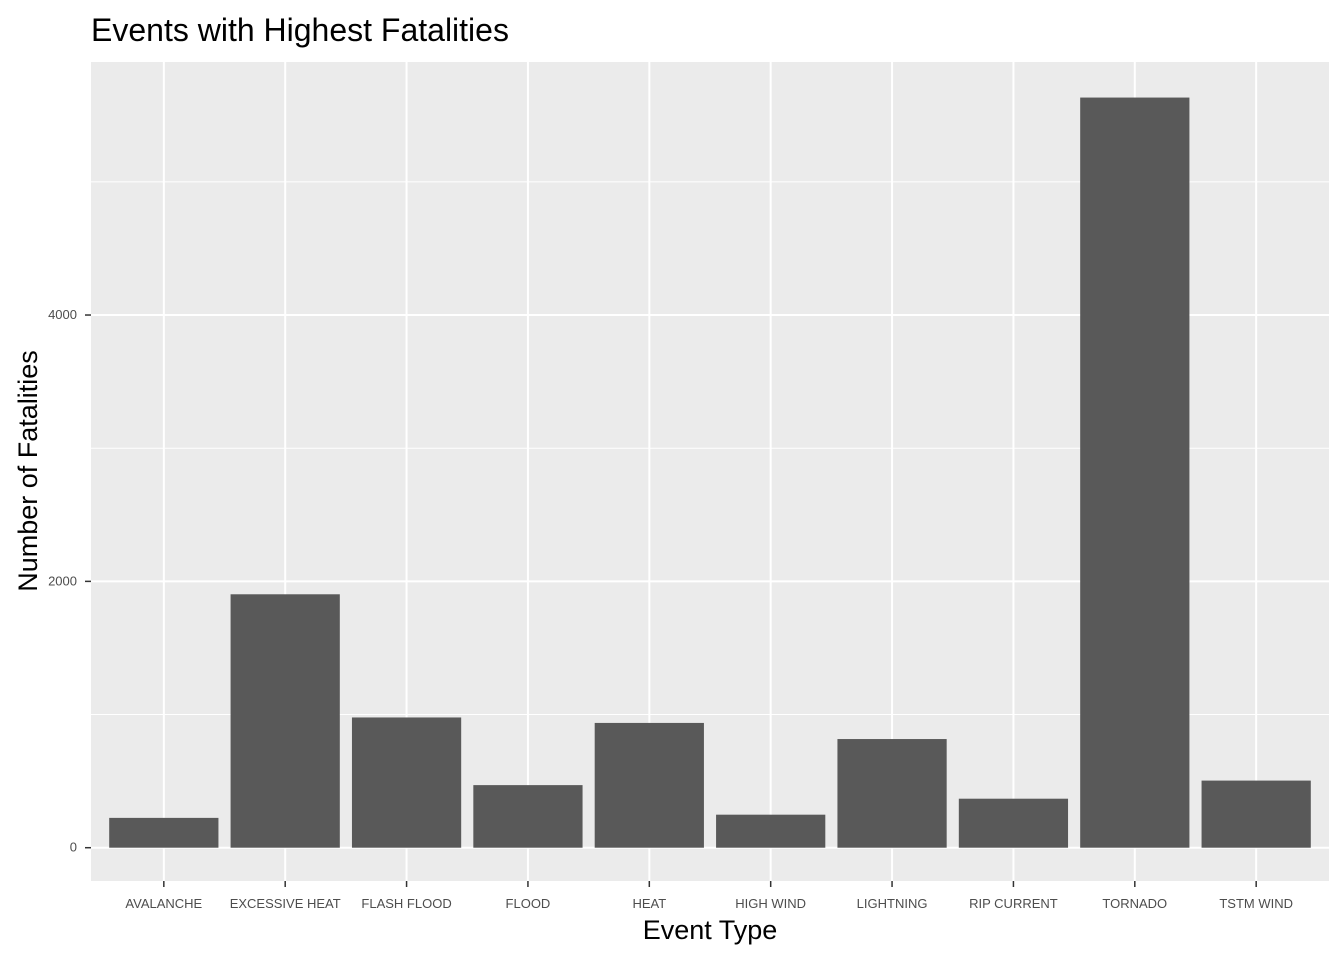 The width and height of the screenshot is (1344, 960). I want to click on bar-tornado, so click(1135, 472).